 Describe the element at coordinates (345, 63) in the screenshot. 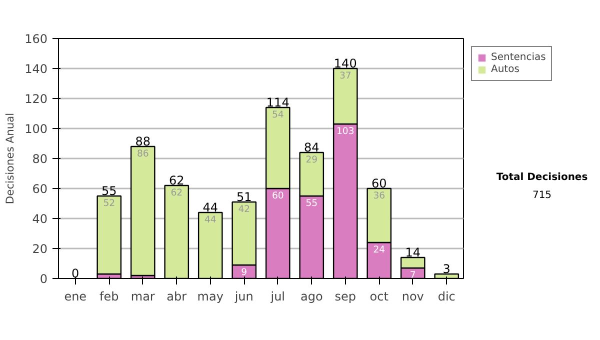

I see `total-label: 140` at that location.